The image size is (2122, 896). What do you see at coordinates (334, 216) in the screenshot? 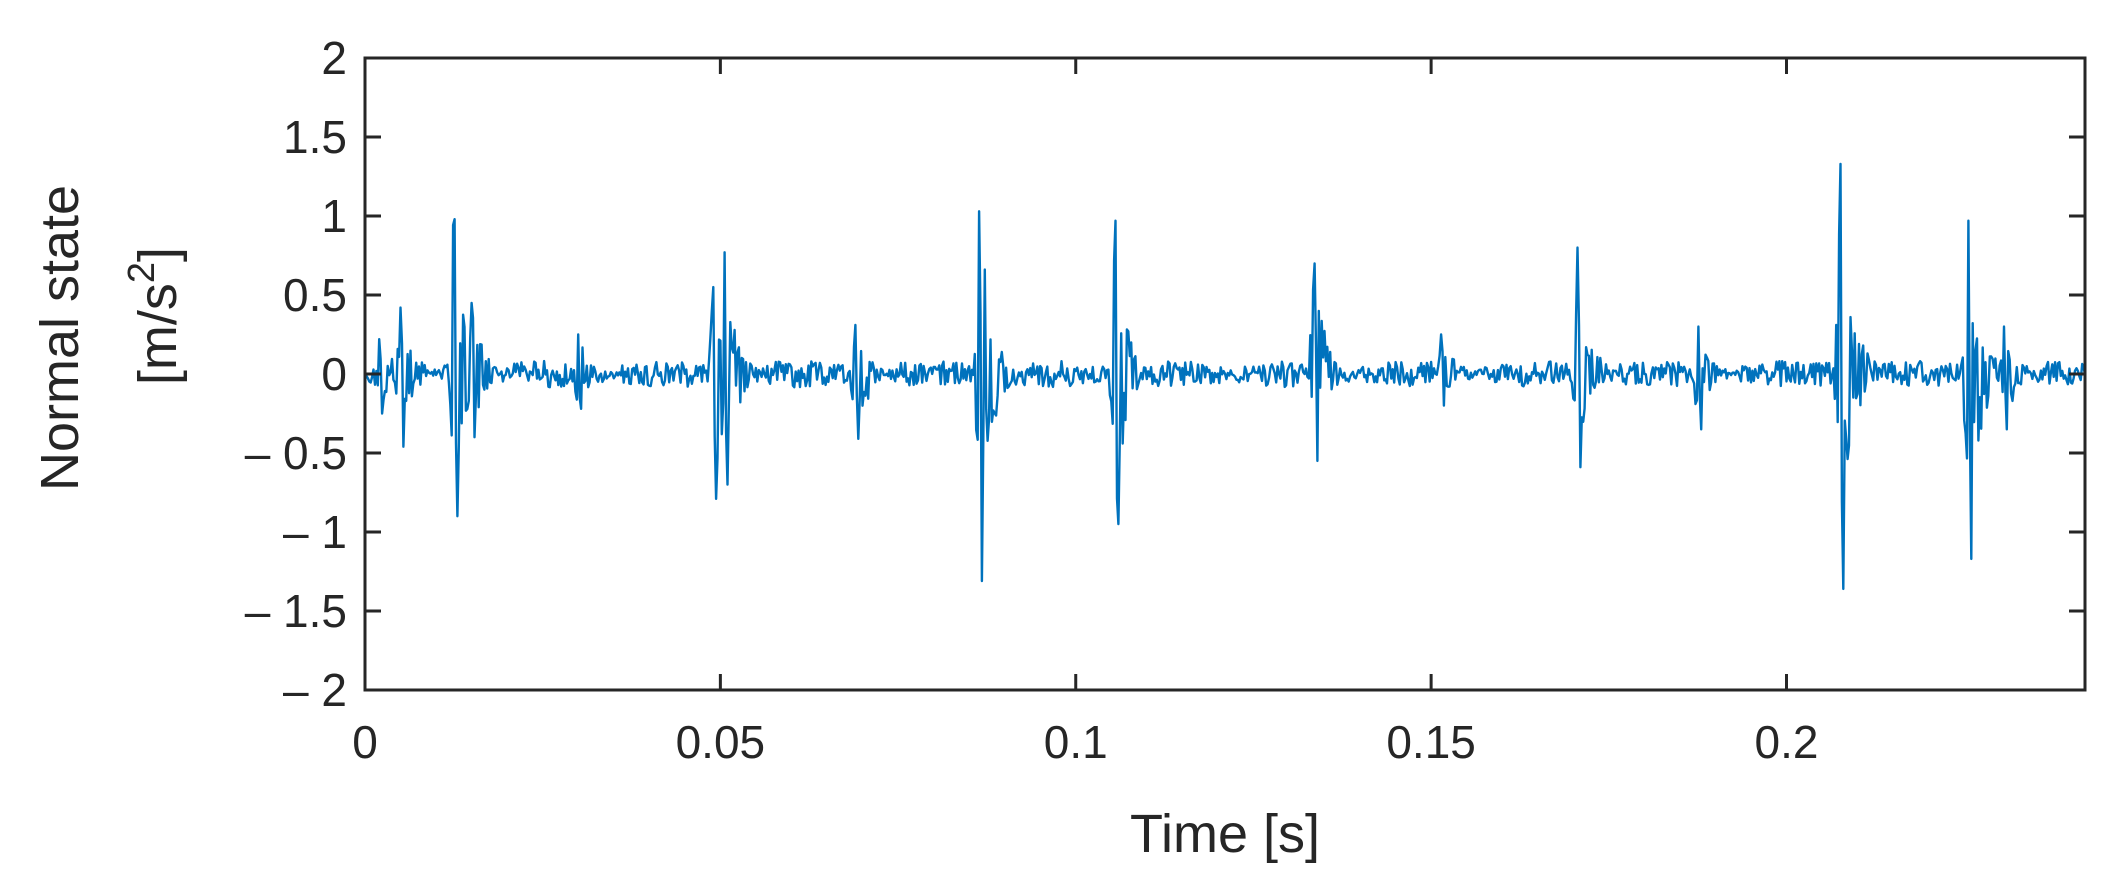
I see `y-tick-label: 1` at bounding box center [334, 216].